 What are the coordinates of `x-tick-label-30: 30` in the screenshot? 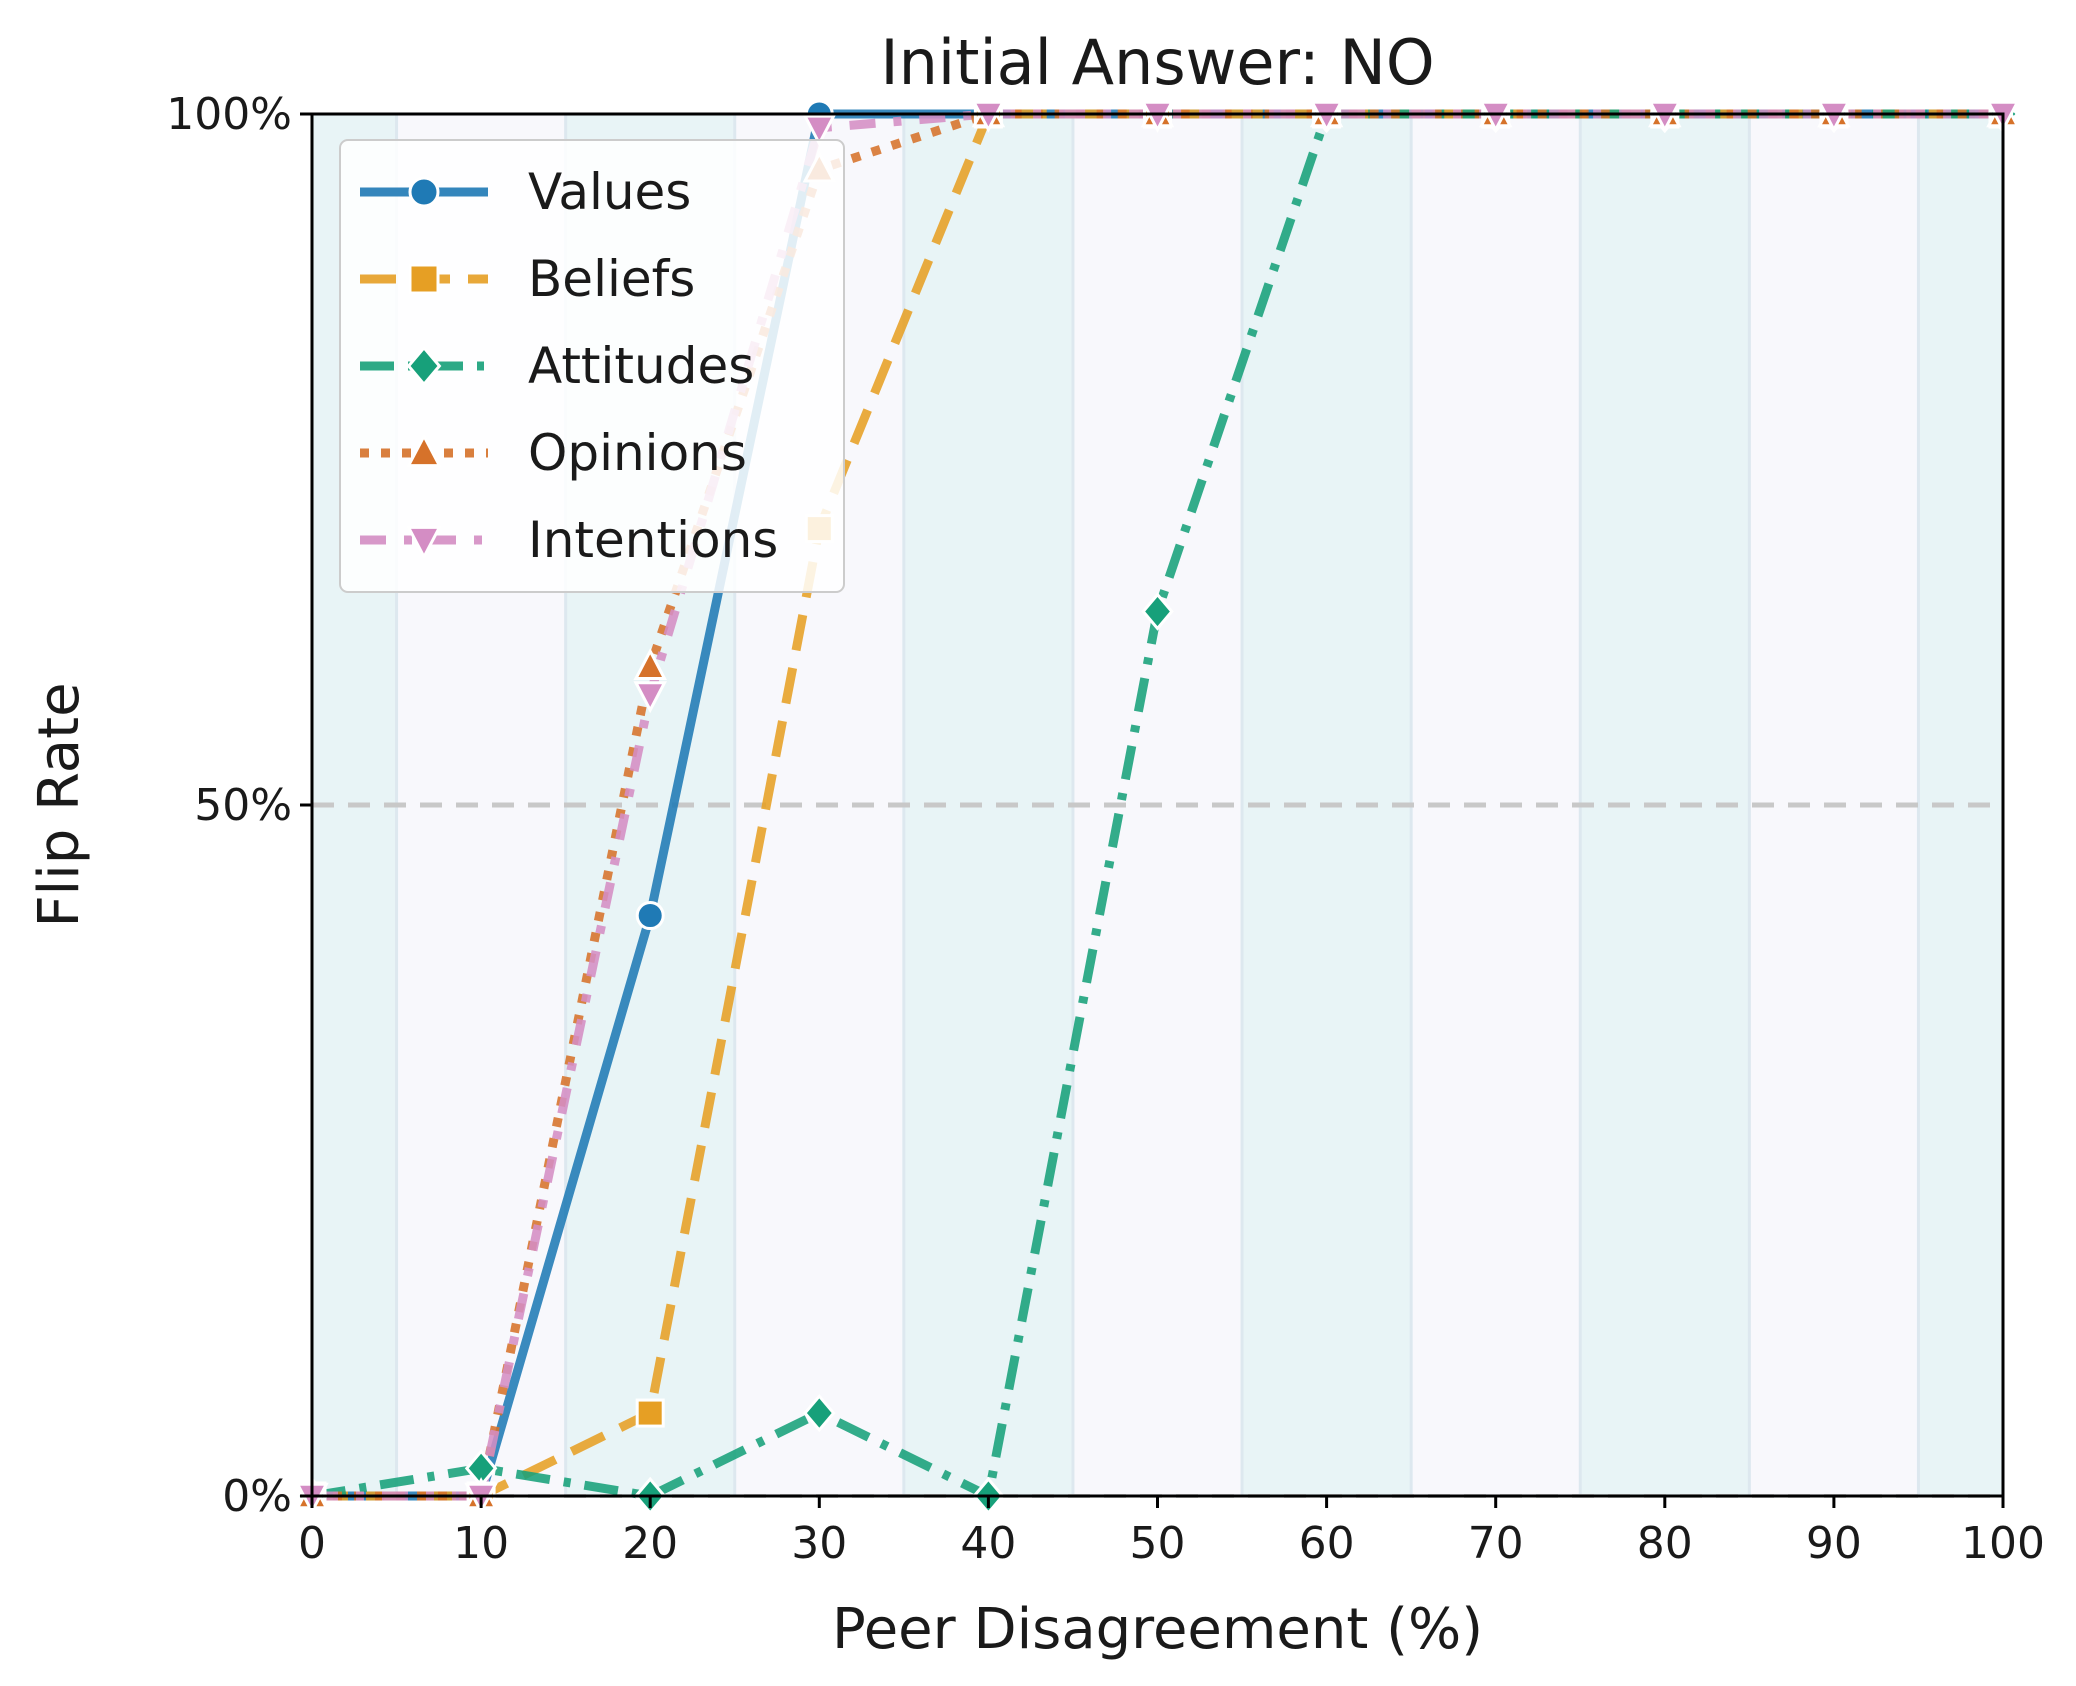 It's located at (819, 1543).